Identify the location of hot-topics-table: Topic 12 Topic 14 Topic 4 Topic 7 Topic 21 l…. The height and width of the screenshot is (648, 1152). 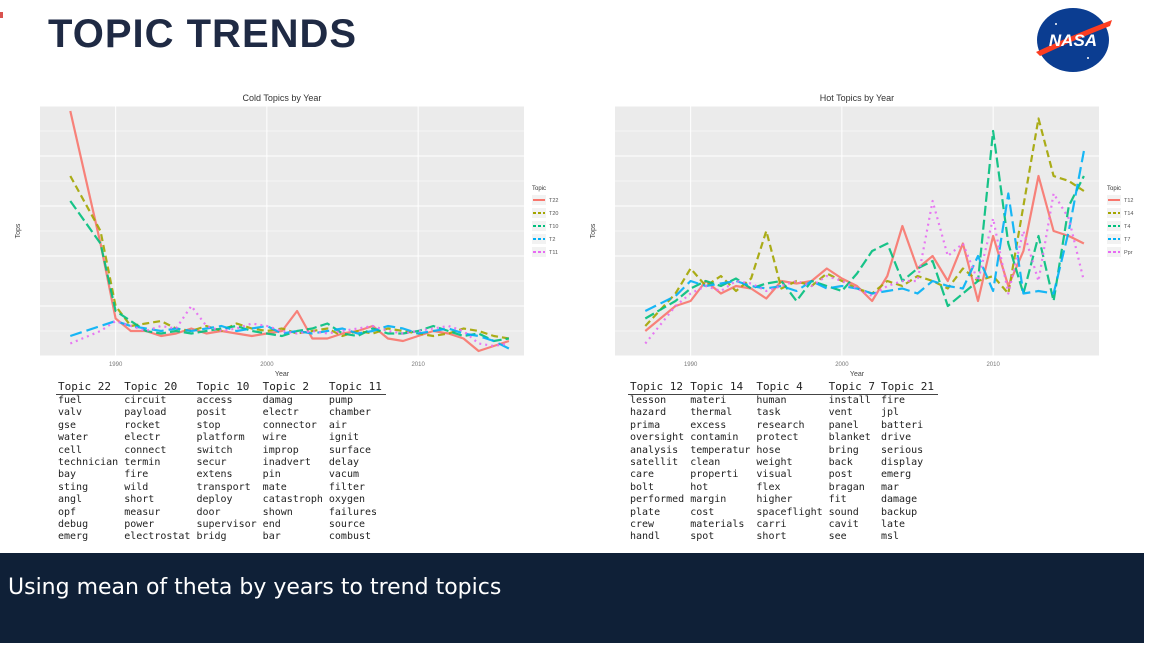
(783, 462).